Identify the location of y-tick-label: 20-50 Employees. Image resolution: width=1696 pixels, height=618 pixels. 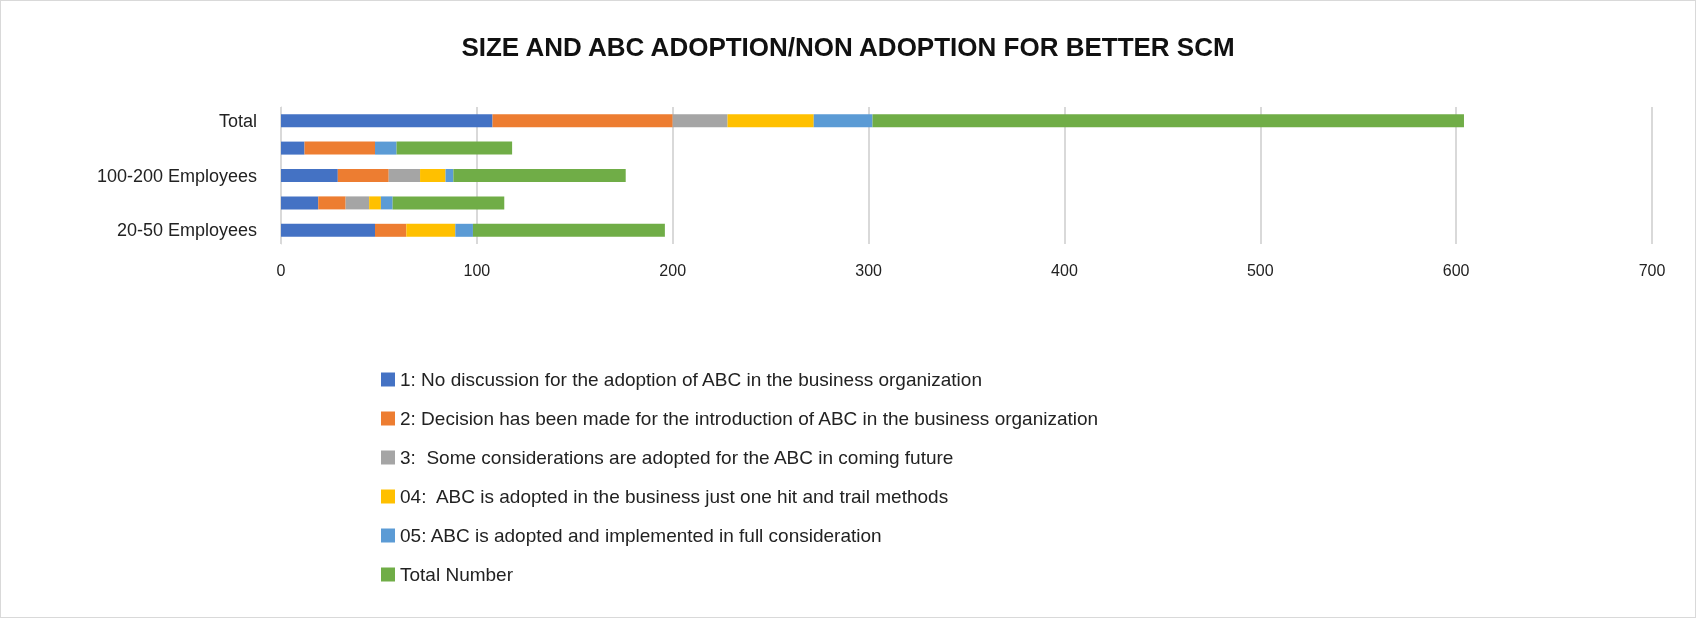
(186, 230).